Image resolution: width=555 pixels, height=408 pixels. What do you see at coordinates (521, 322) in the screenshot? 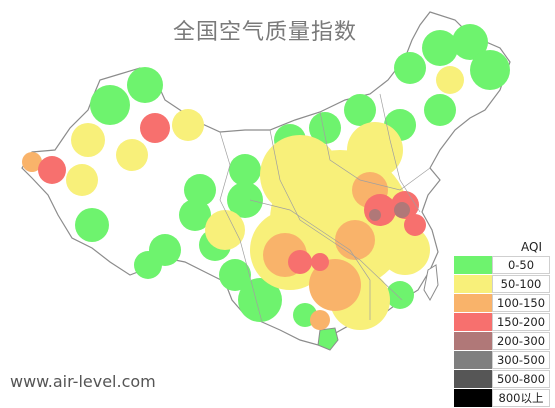
I see `legend-label: 150-200` at bounding box center [521, 322].